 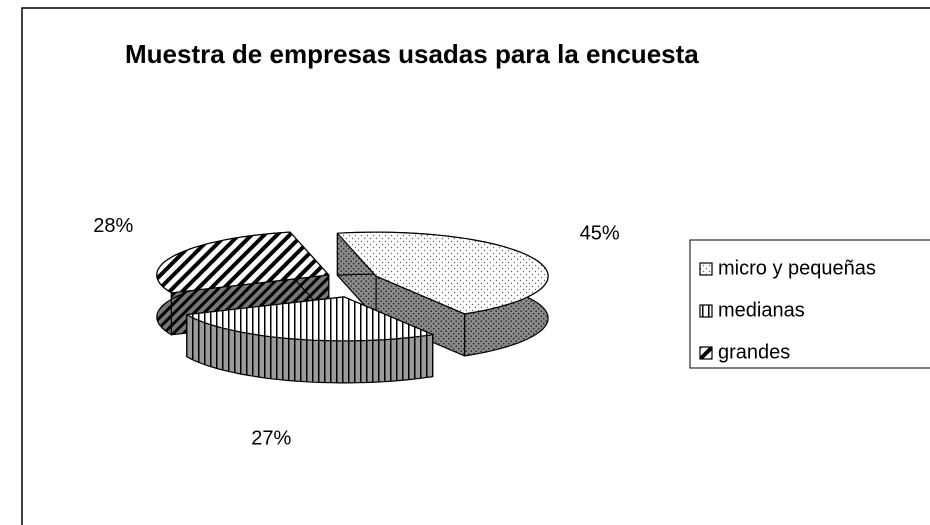 I want to click on legend-label: medianas, so click(x=761, y=310).